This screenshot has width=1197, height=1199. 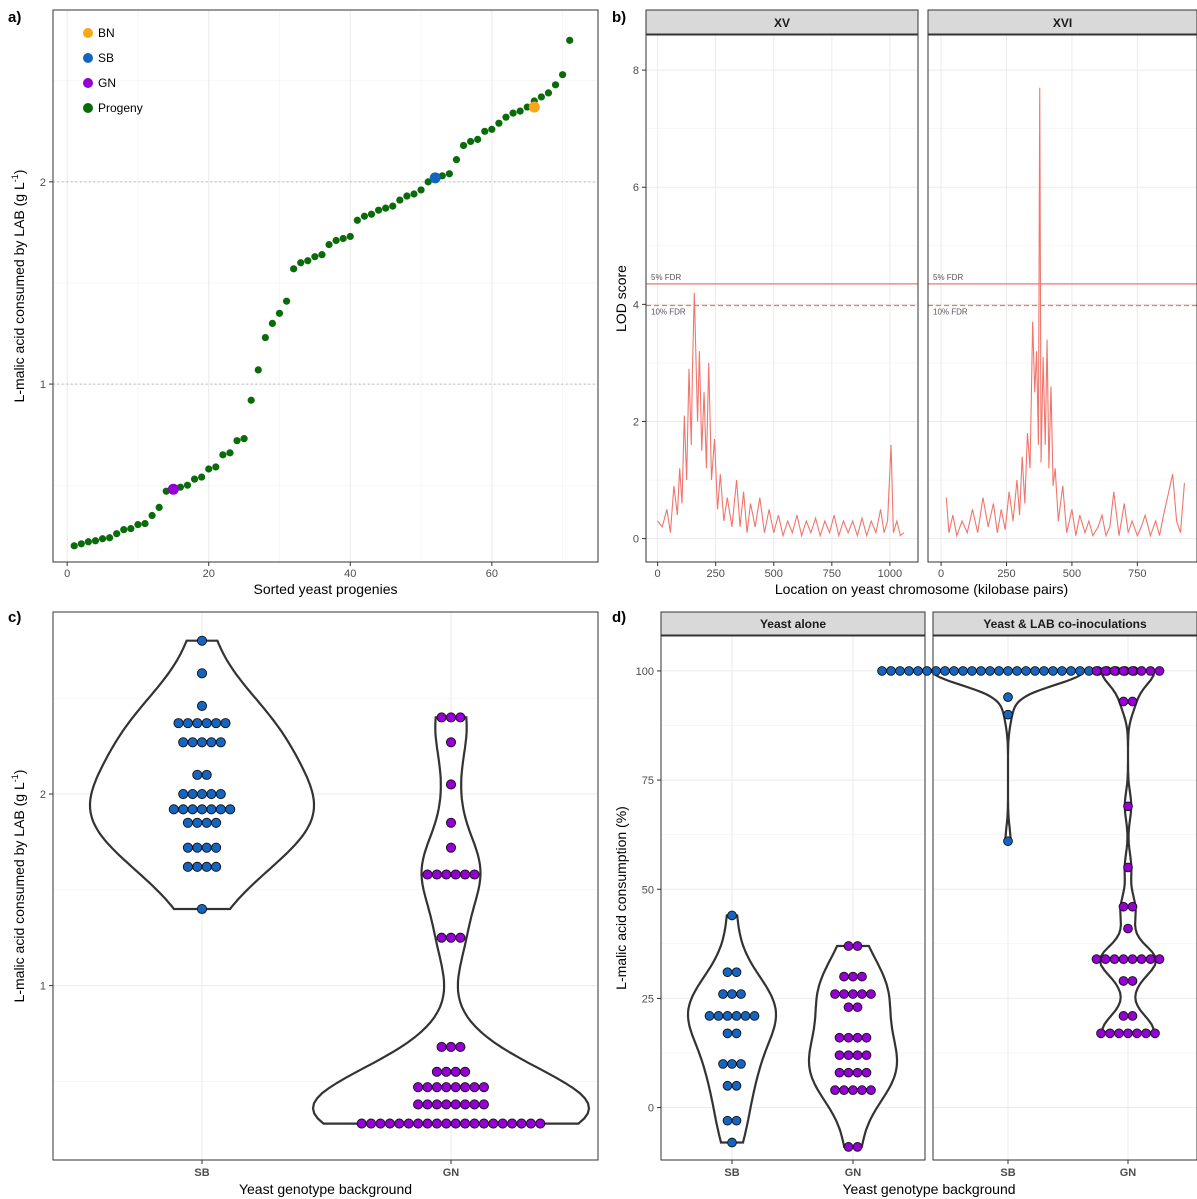 I want to click on data-point-parent-gn, so click(x=173, y=489).